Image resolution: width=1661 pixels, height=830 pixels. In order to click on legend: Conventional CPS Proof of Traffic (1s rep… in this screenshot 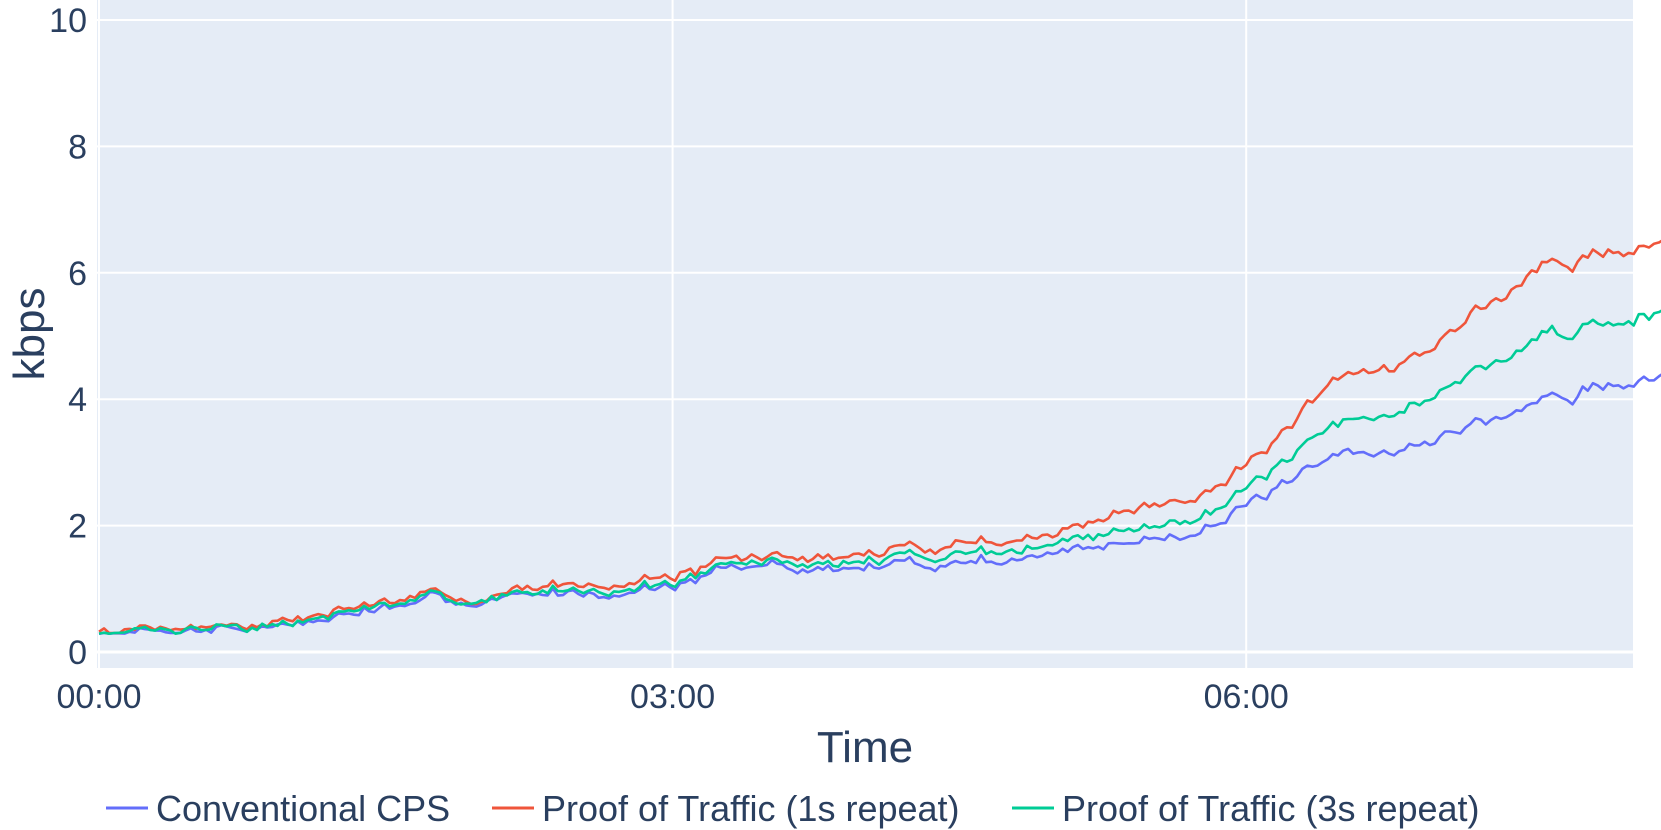, I will do `click(793, 808)`.